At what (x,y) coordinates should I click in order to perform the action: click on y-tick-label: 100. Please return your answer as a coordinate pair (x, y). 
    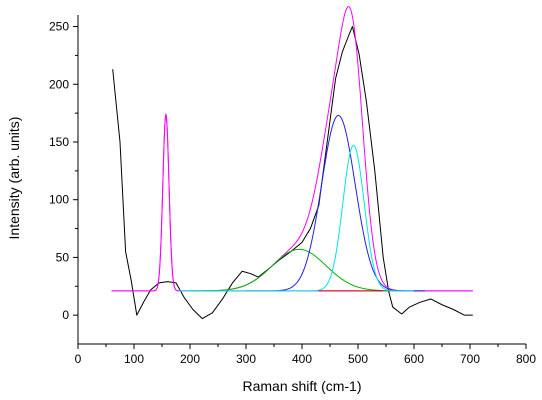
    Looking at the image, I should click on (59, 200).